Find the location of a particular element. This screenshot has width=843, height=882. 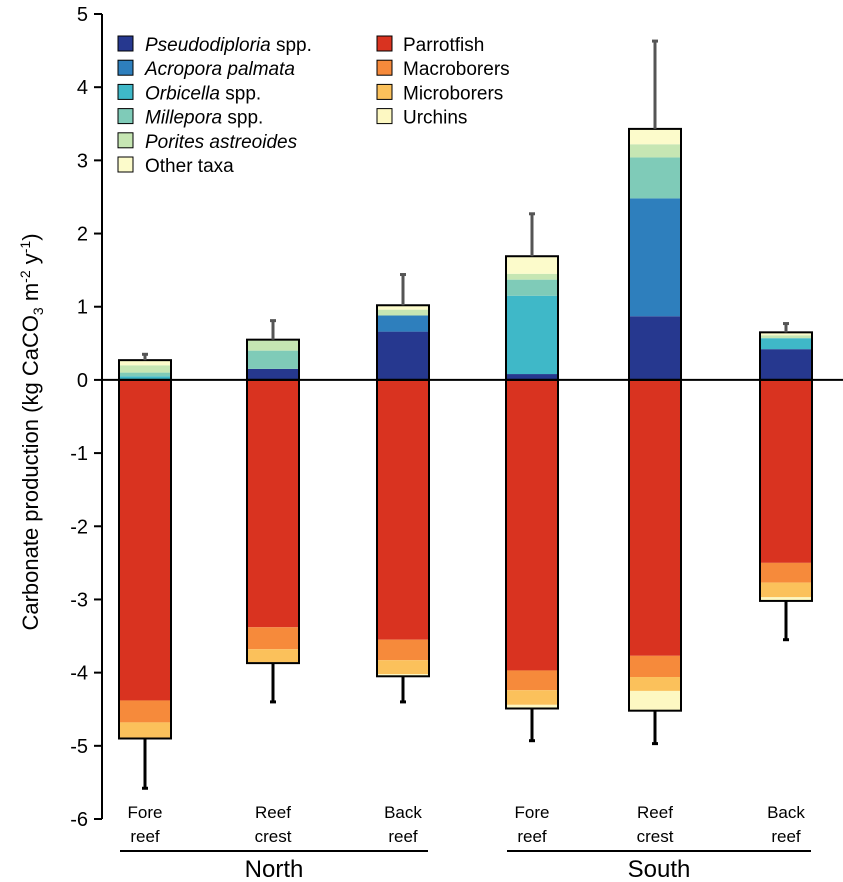

legend-label: Millepora spp. is located at coordinates (204, 118).